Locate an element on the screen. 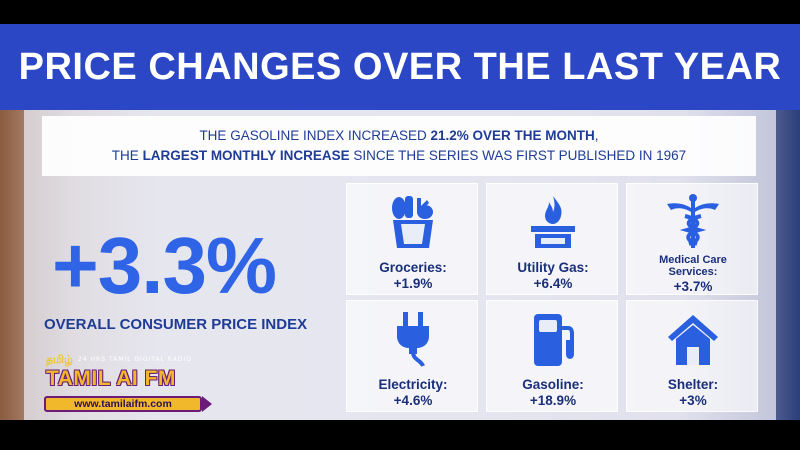  category-value: +18.9% is located at coordinates (553, 400).